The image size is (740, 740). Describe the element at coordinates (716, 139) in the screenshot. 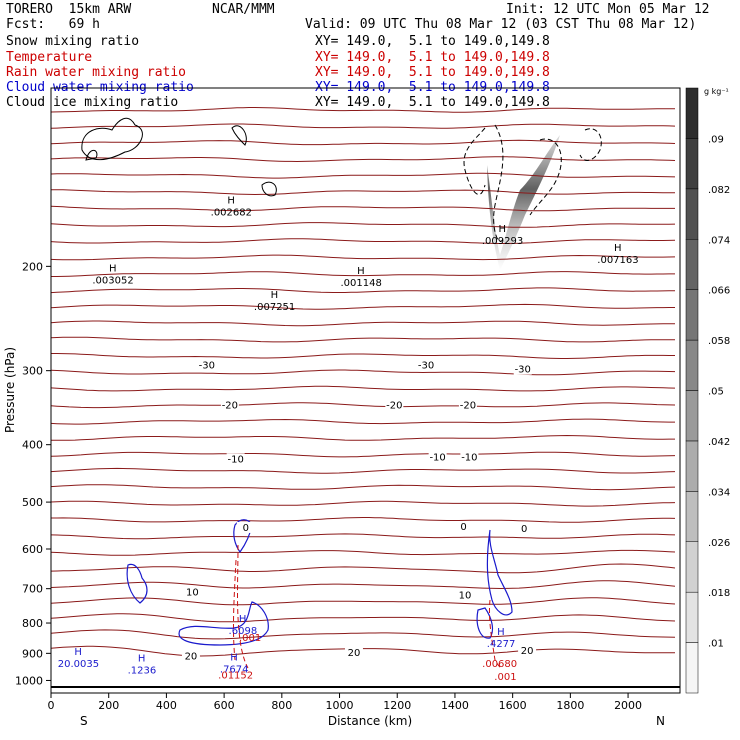

I see `colorbar-label: .09` at that location.